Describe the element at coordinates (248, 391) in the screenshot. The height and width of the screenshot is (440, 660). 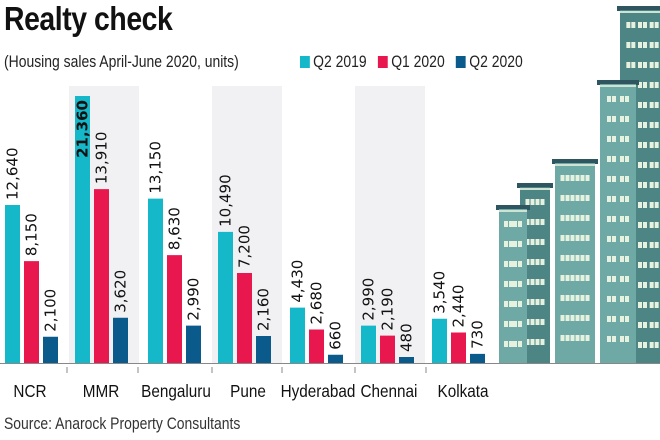
I see `category-label-pune: Pune` at that location.